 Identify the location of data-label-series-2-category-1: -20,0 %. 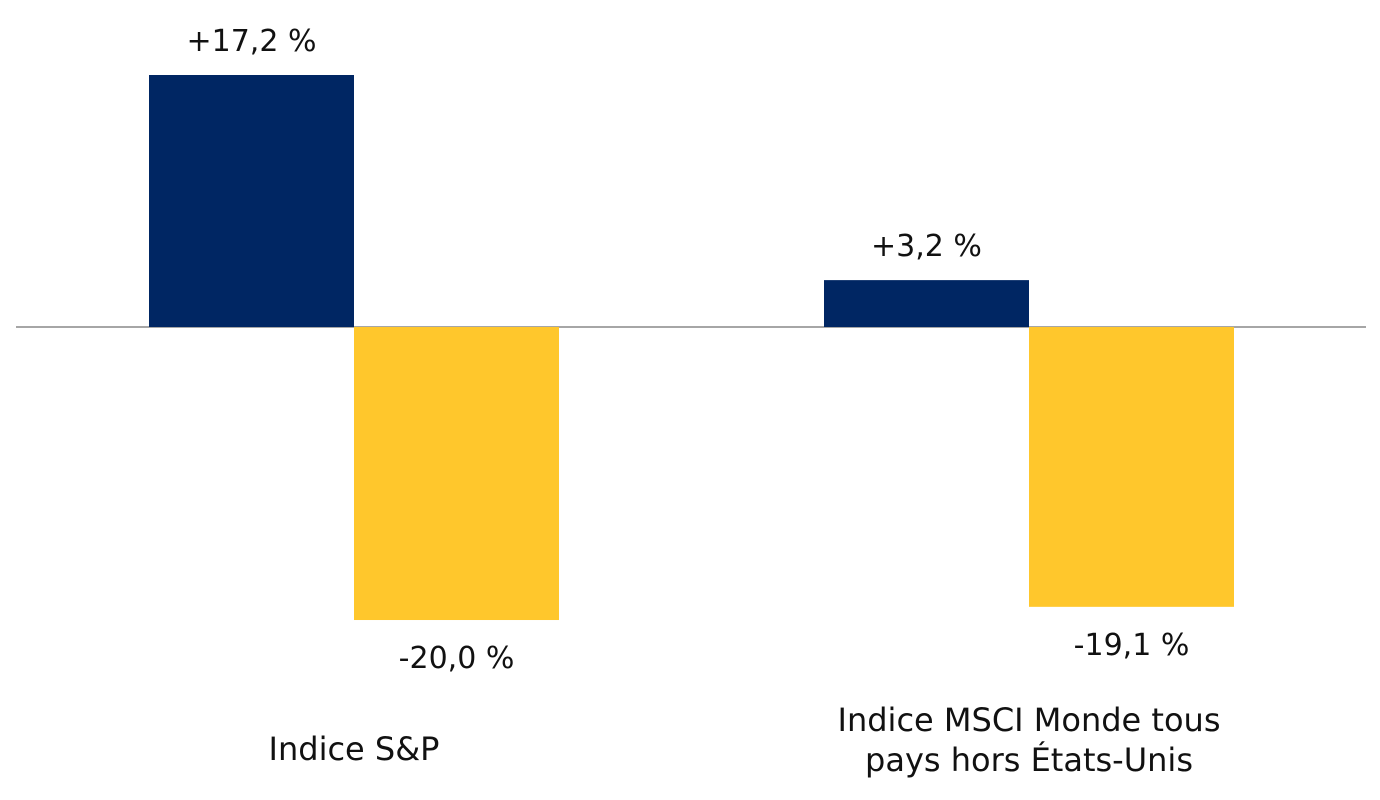
(457, 658).